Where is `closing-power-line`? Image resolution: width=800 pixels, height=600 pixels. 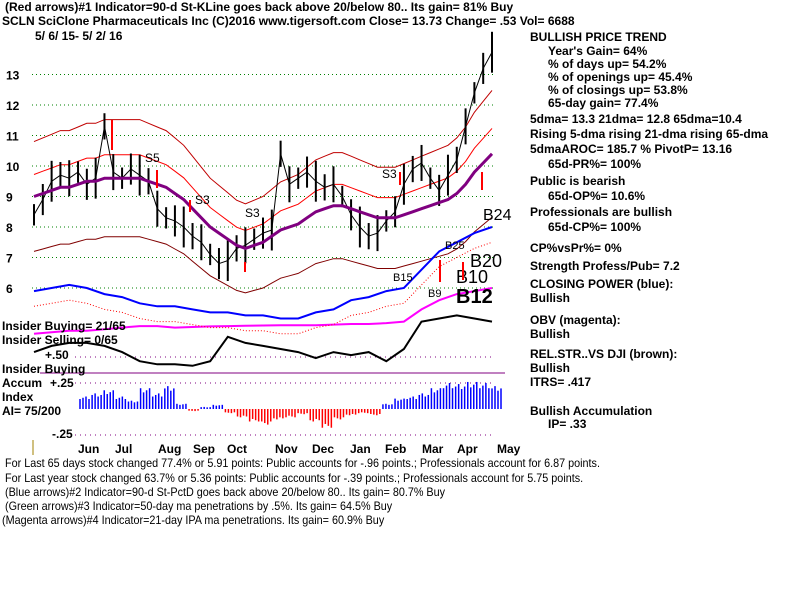
closing-power-line is located at coordinates (263, 273).